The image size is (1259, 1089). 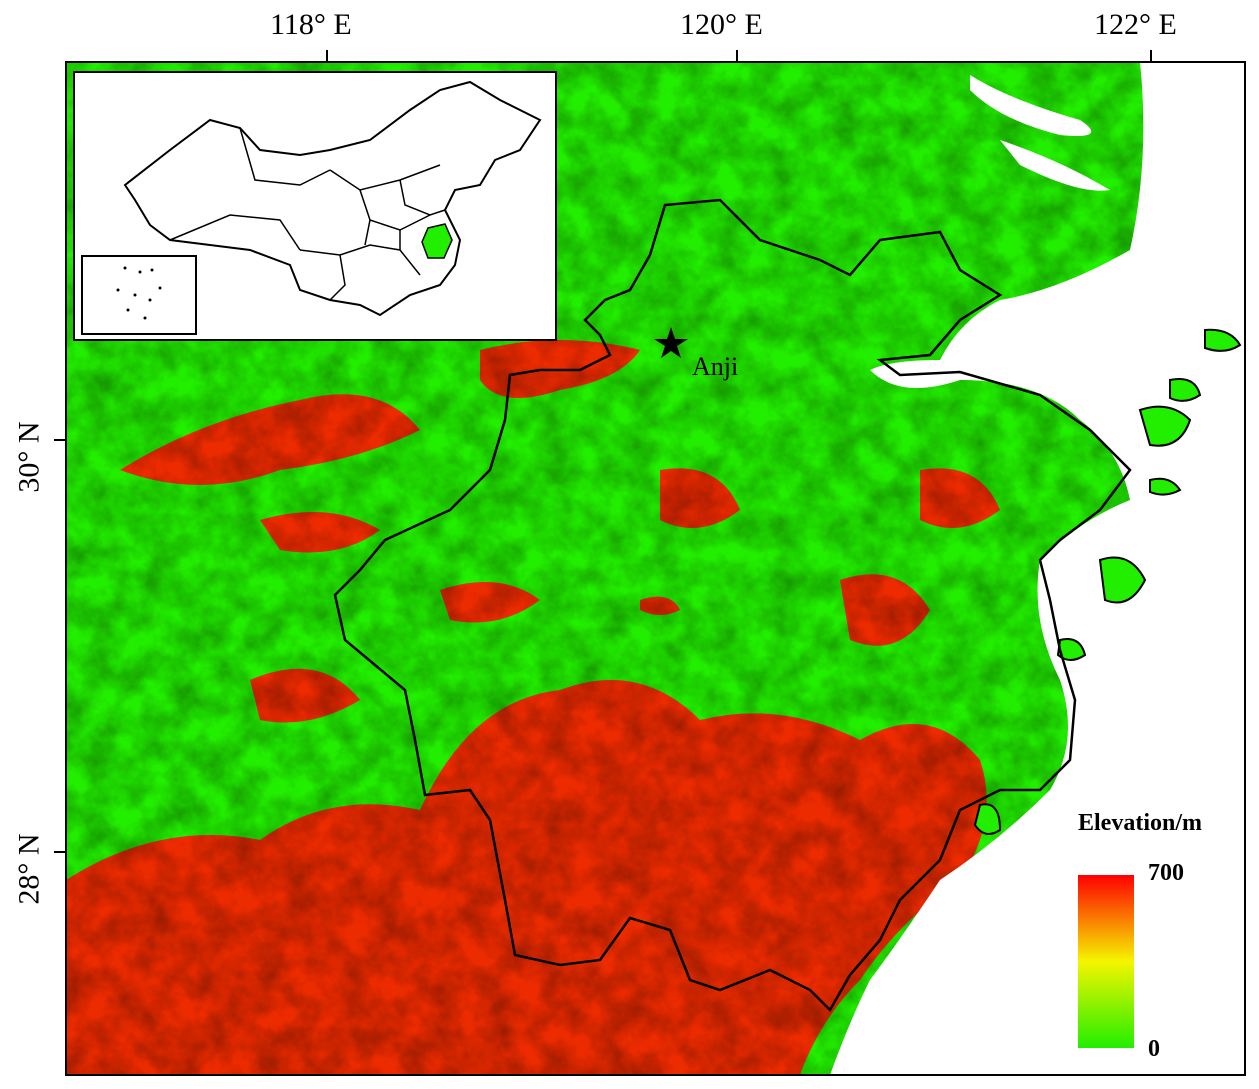 What do you see at coordinates (1140, 823) in the screenshot?
I see `legend-title: Elevation/m` at bounding box center [1140, 823].